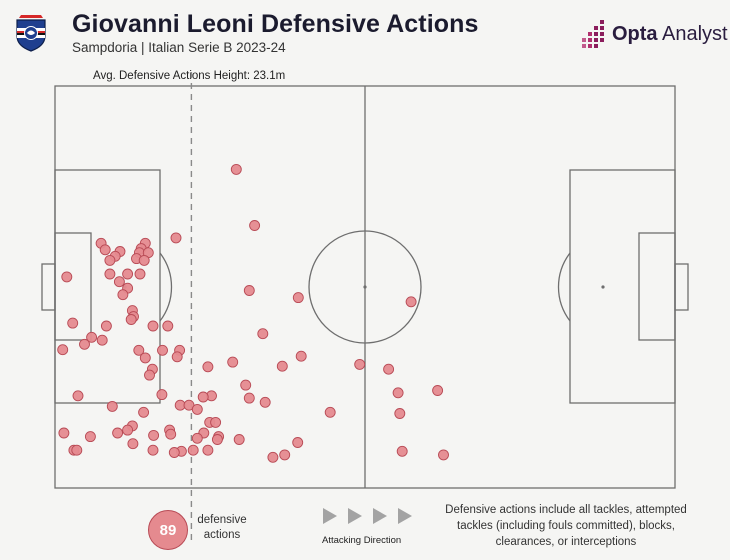 The height and width of the screenshot is (560, 730). Describe the element at coordinates (166, 287) in the screenshot. I see `left-penalty-arc` at that location.